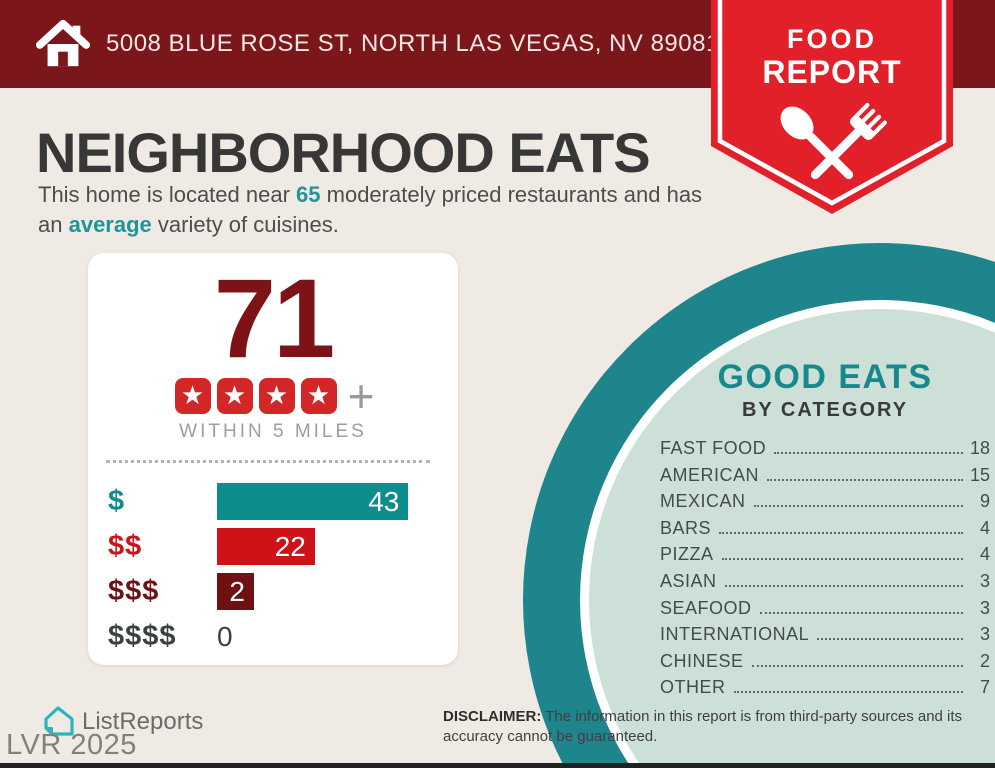  Describe the element at coordinates (245, 225) in the screenshot. I see `summary-part3: variety of cuisines.` at that location.